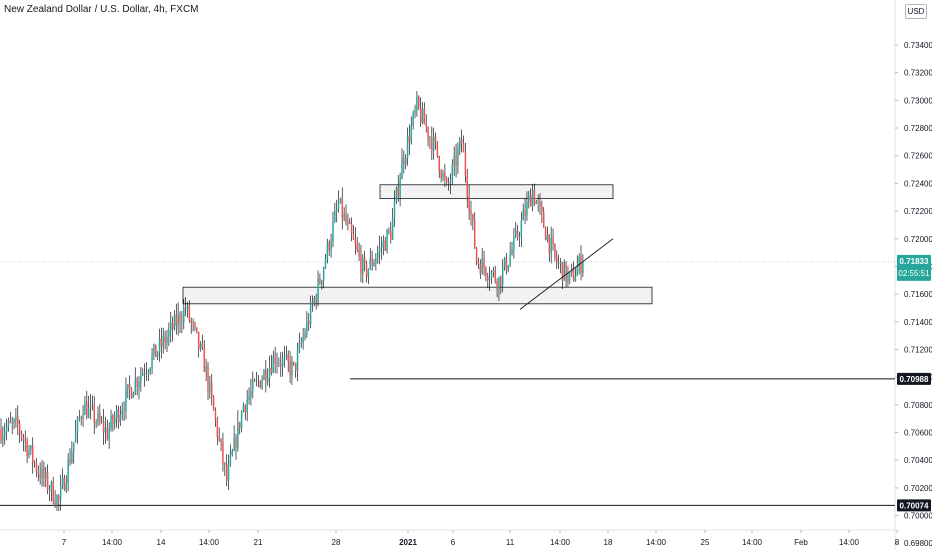  I want to click on x-tick-label: 21, so click(258, 542).